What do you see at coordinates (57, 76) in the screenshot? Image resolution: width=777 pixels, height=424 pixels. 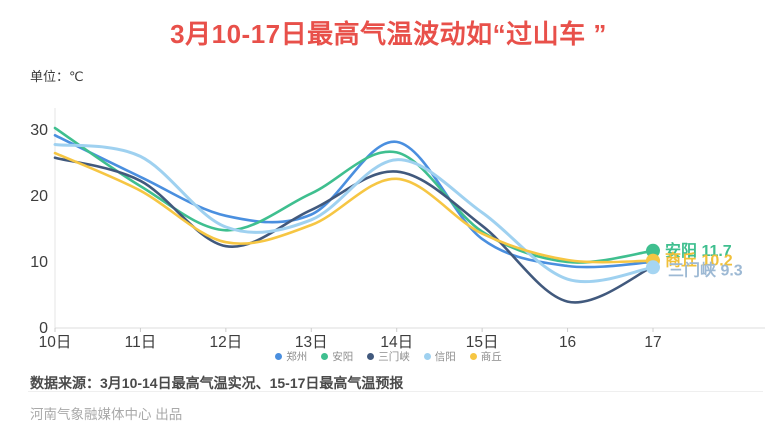 I see `unit-label: 单位：℃` at bounding box center [57, 76].